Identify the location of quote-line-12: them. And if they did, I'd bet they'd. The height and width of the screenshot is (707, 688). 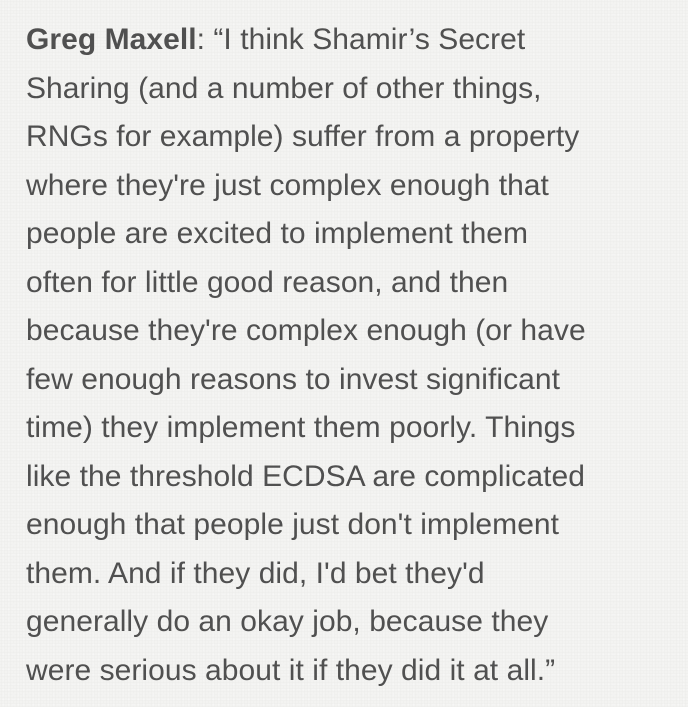
(255, 573).